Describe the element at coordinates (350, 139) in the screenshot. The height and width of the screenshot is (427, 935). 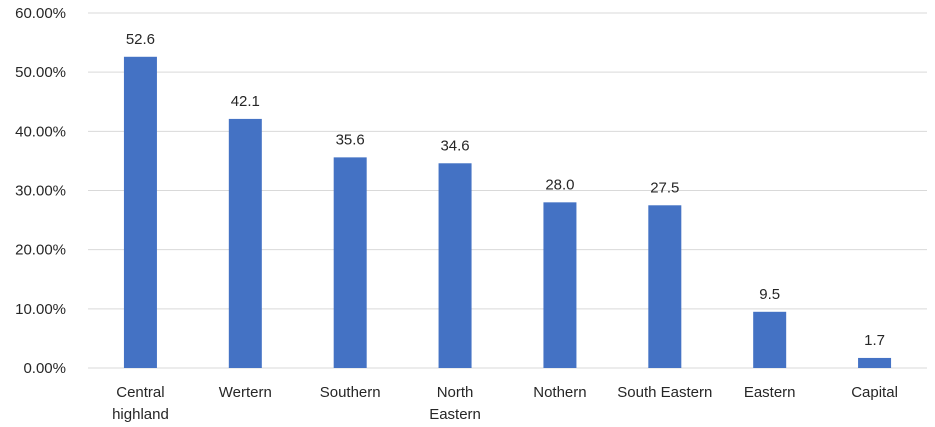
I see `data-label: 35.6` at that location.